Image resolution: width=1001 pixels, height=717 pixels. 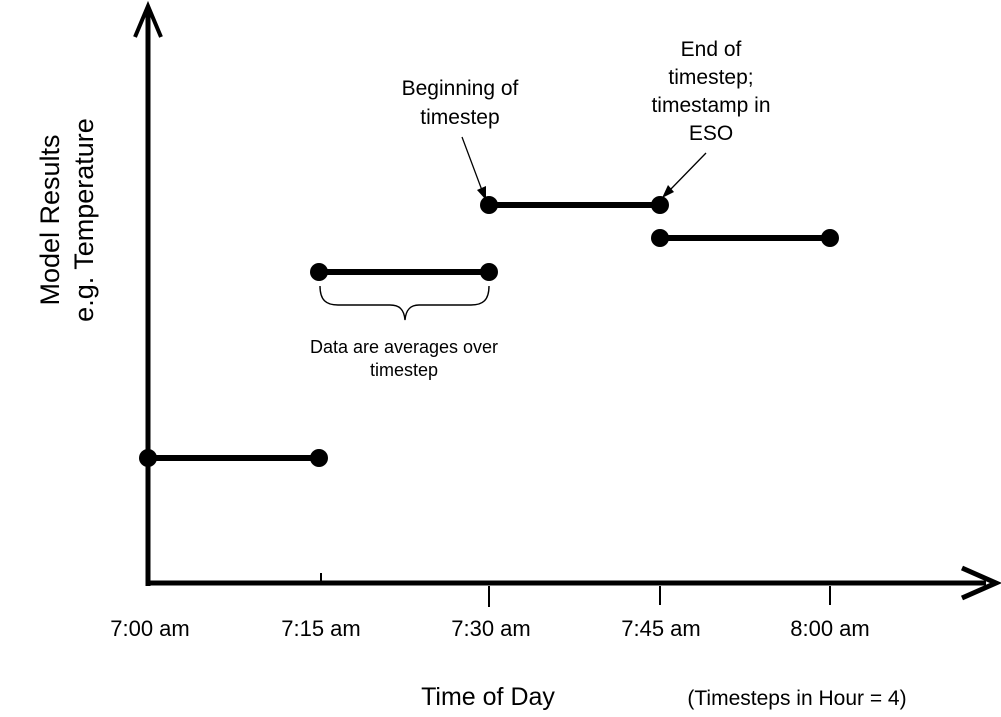 I want to click on annotation-end-line2: timestep;, so click(x=711, y=77).